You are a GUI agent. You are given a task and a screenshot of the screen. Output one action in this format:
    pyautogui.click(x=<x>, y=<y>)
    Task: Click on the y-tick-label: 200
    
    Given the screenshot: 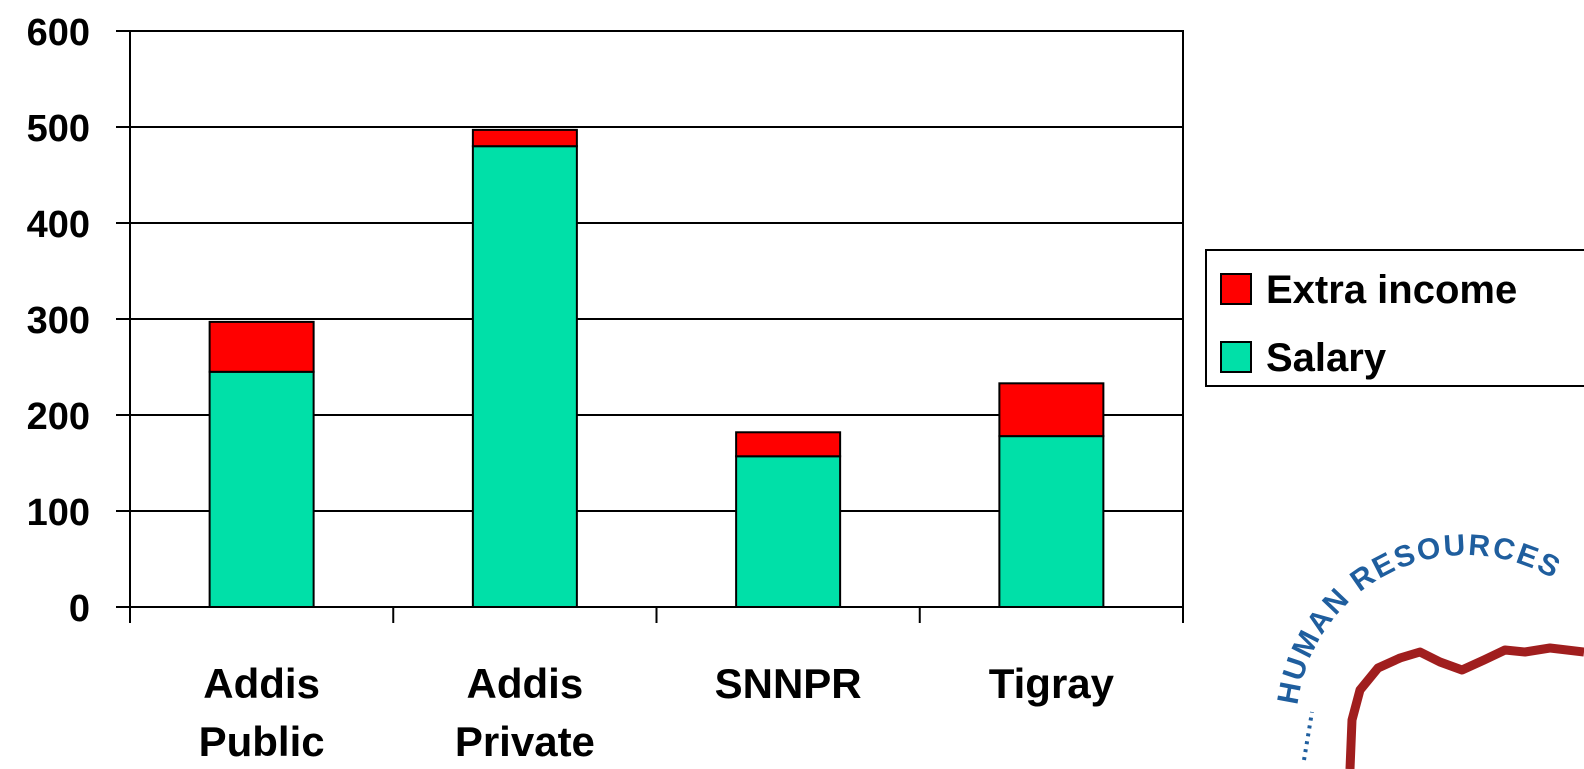 What is the action you would take?
    pyautogui.click(x=58, y=417)
    